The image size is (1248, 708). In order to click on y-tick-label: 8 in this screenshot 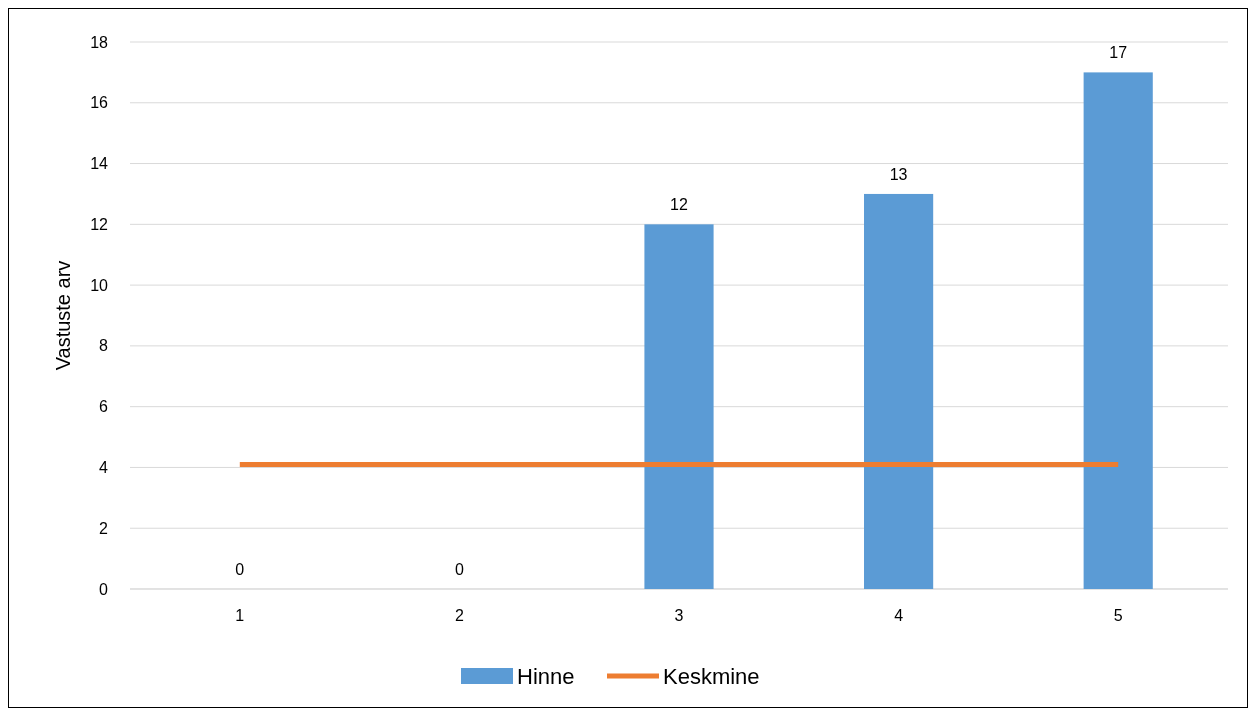, I will do `click(104, 346)`.